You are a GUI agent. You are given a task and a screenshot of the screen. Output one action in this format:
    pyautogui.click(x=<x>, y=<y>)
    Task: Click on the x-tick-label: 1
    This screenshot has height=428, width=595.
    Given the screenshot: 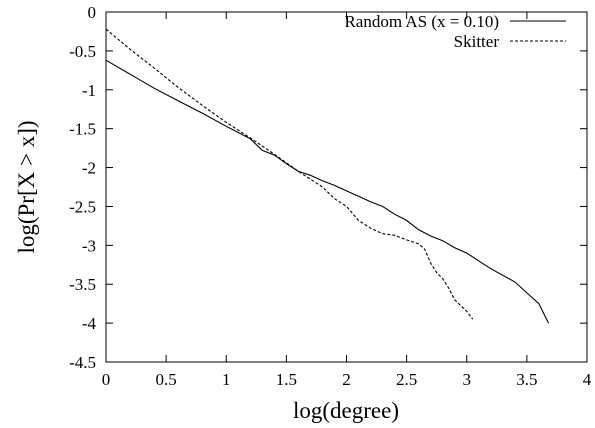 What is the action you would take?
    pyautogui.click(x=226, y=379)
    